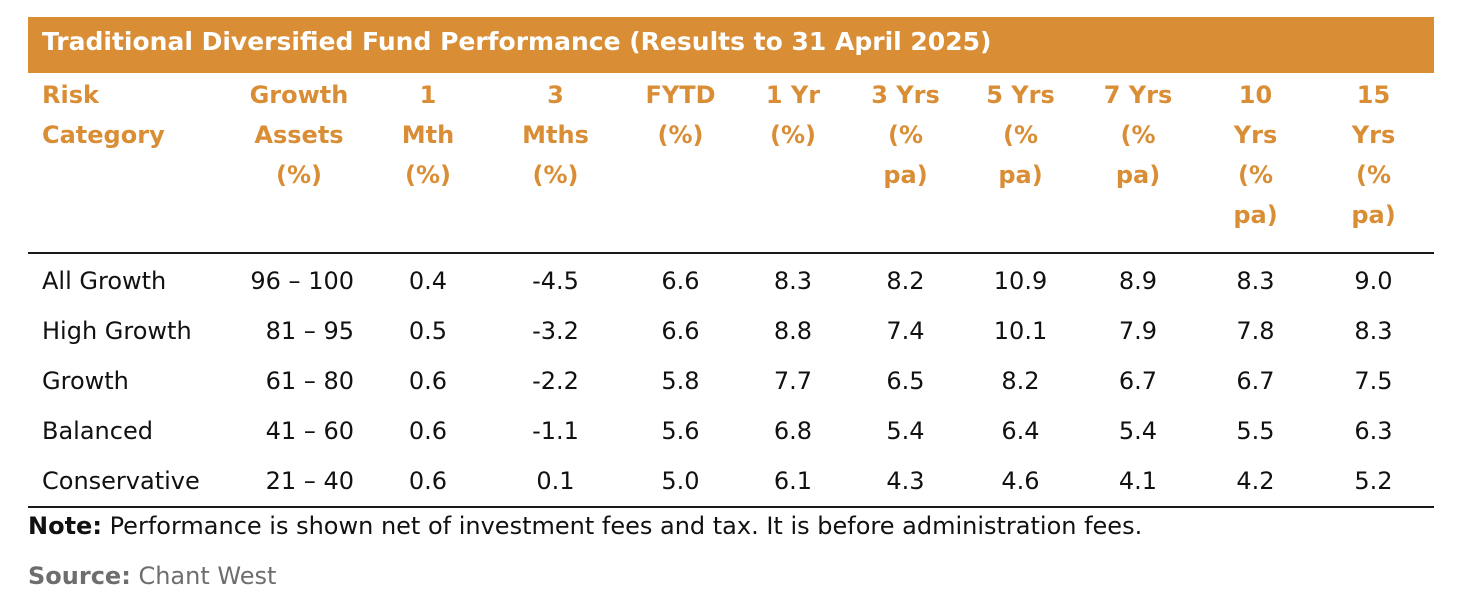 The width and height of the screenshot is (1462, 606). Describe the element at coordinates (793, 431) in the screenshot. I see `value-cell: 6.8` at that location.